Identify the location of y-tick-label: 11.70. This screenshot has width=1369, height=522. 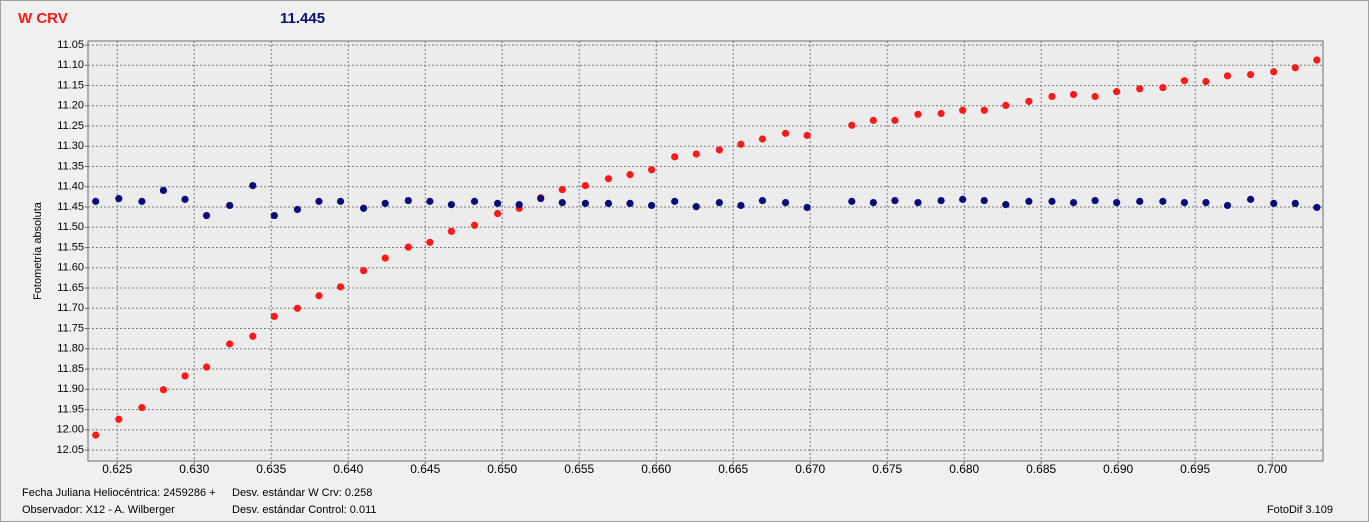
(70, 308).